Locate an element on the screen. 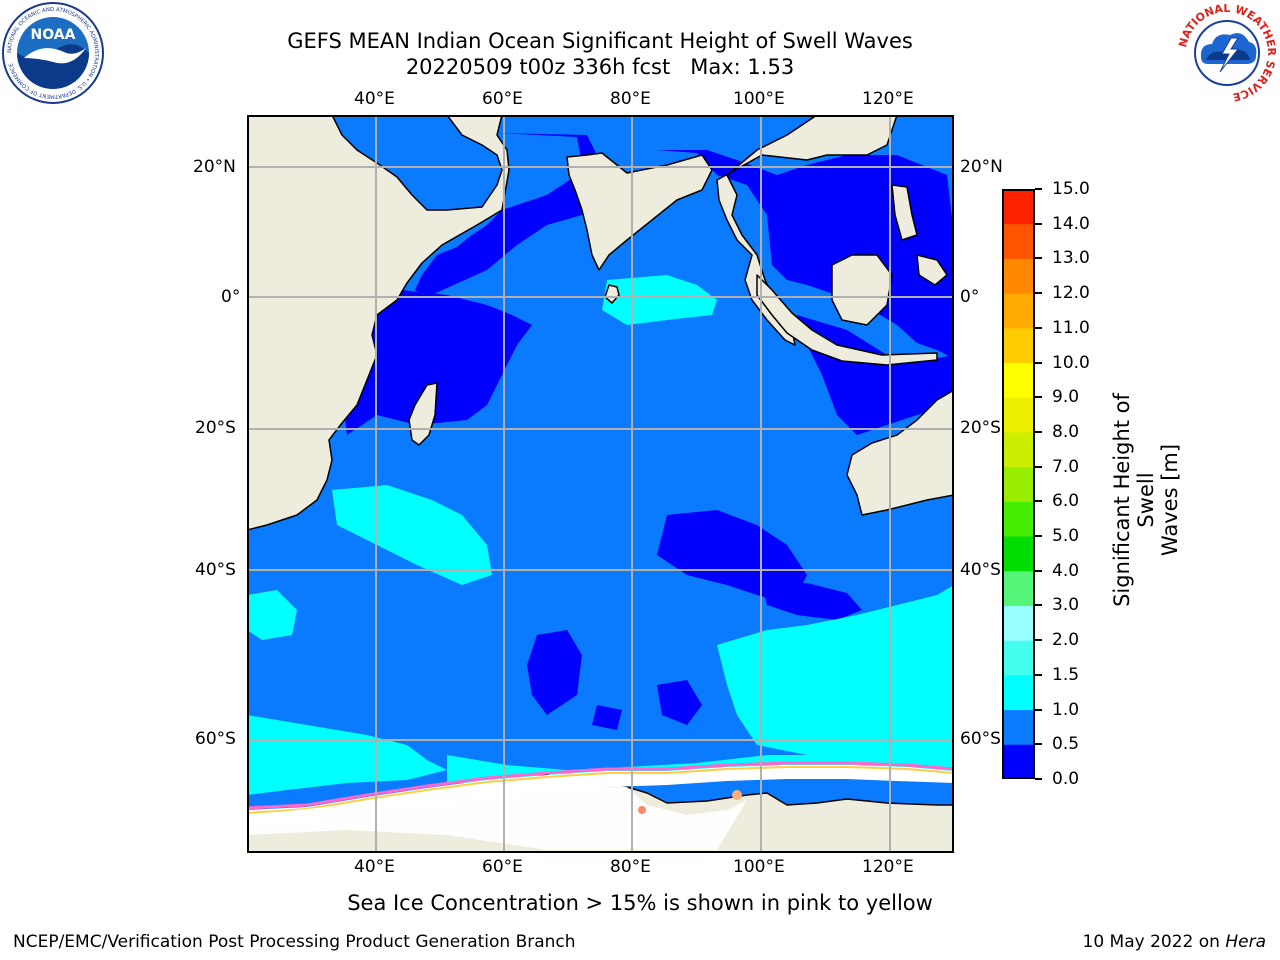 The width and height of the screenshot is (1280, 960). colorbar-tick-label: 1.0 is located at coordinates (1066, 709).